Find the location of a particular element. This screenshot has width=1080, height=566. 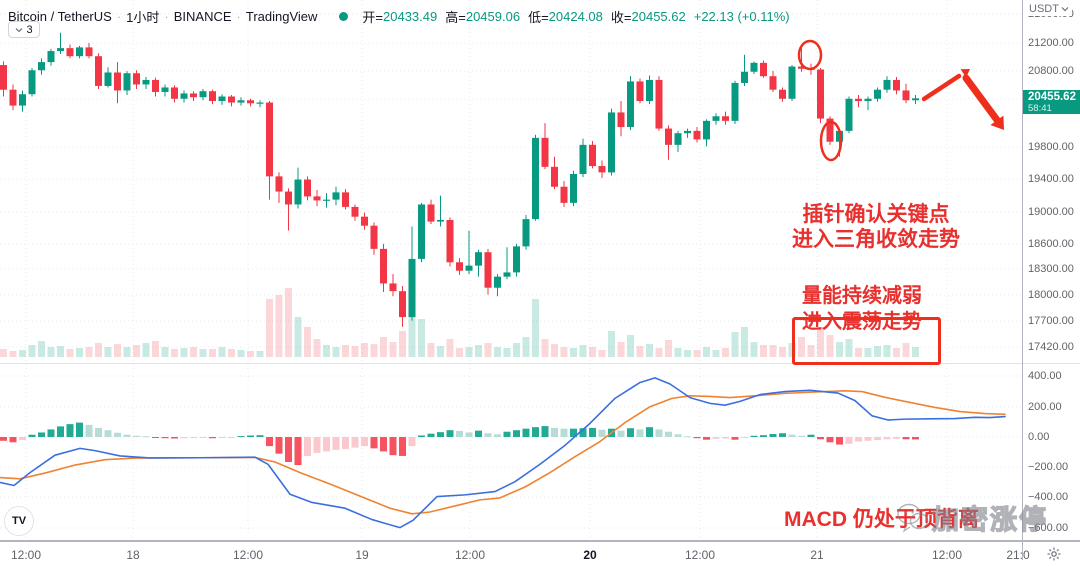

currency-label: USDT is located at coordinates (1044, 9).